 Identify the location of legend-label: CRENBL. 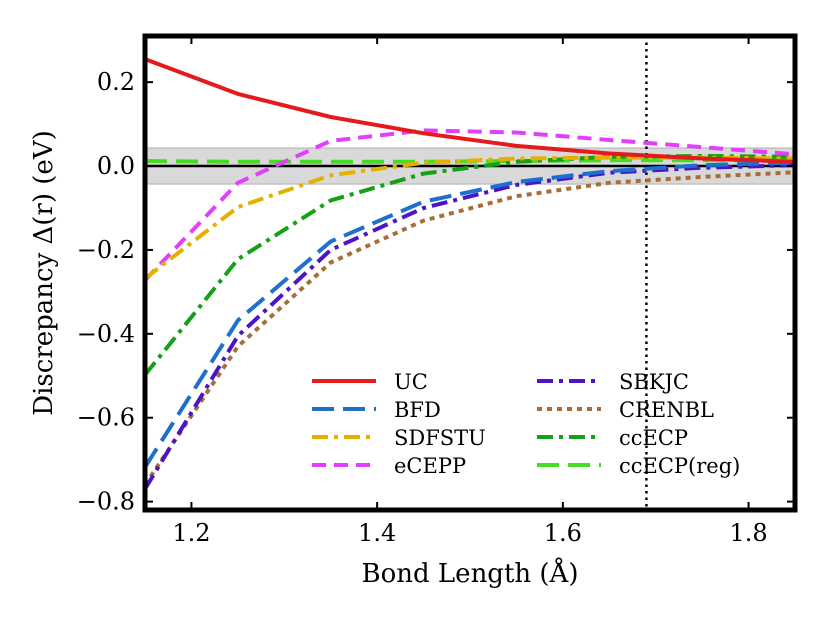
(666, 410).